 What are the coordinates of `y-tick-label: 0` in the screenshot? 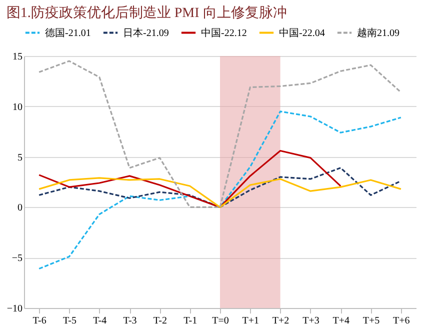 It's located at (20, 208).